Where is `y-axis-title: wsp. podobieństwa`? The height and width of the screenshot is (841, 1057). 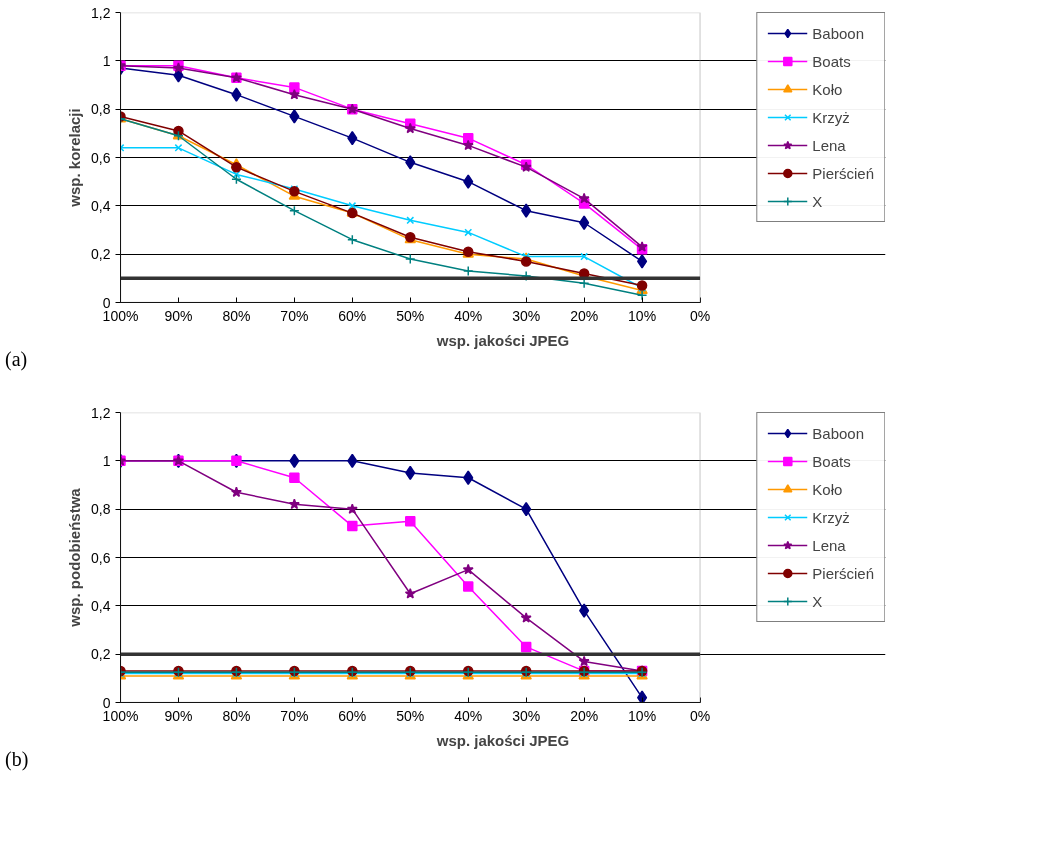
y-axis-title: wsp. podobieństwa is located at coordinates (75, 557).